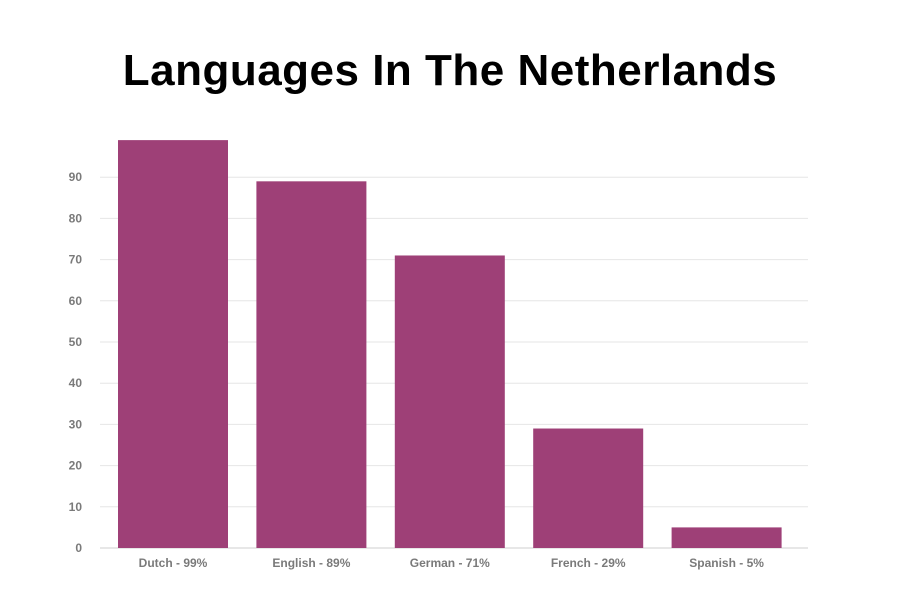 This screenshot has width=900, height=599. What do you see at coordinates (588, 563) in the screenshot?
I see `x-category-label: French - 29%` at bounding box center [588, 563].